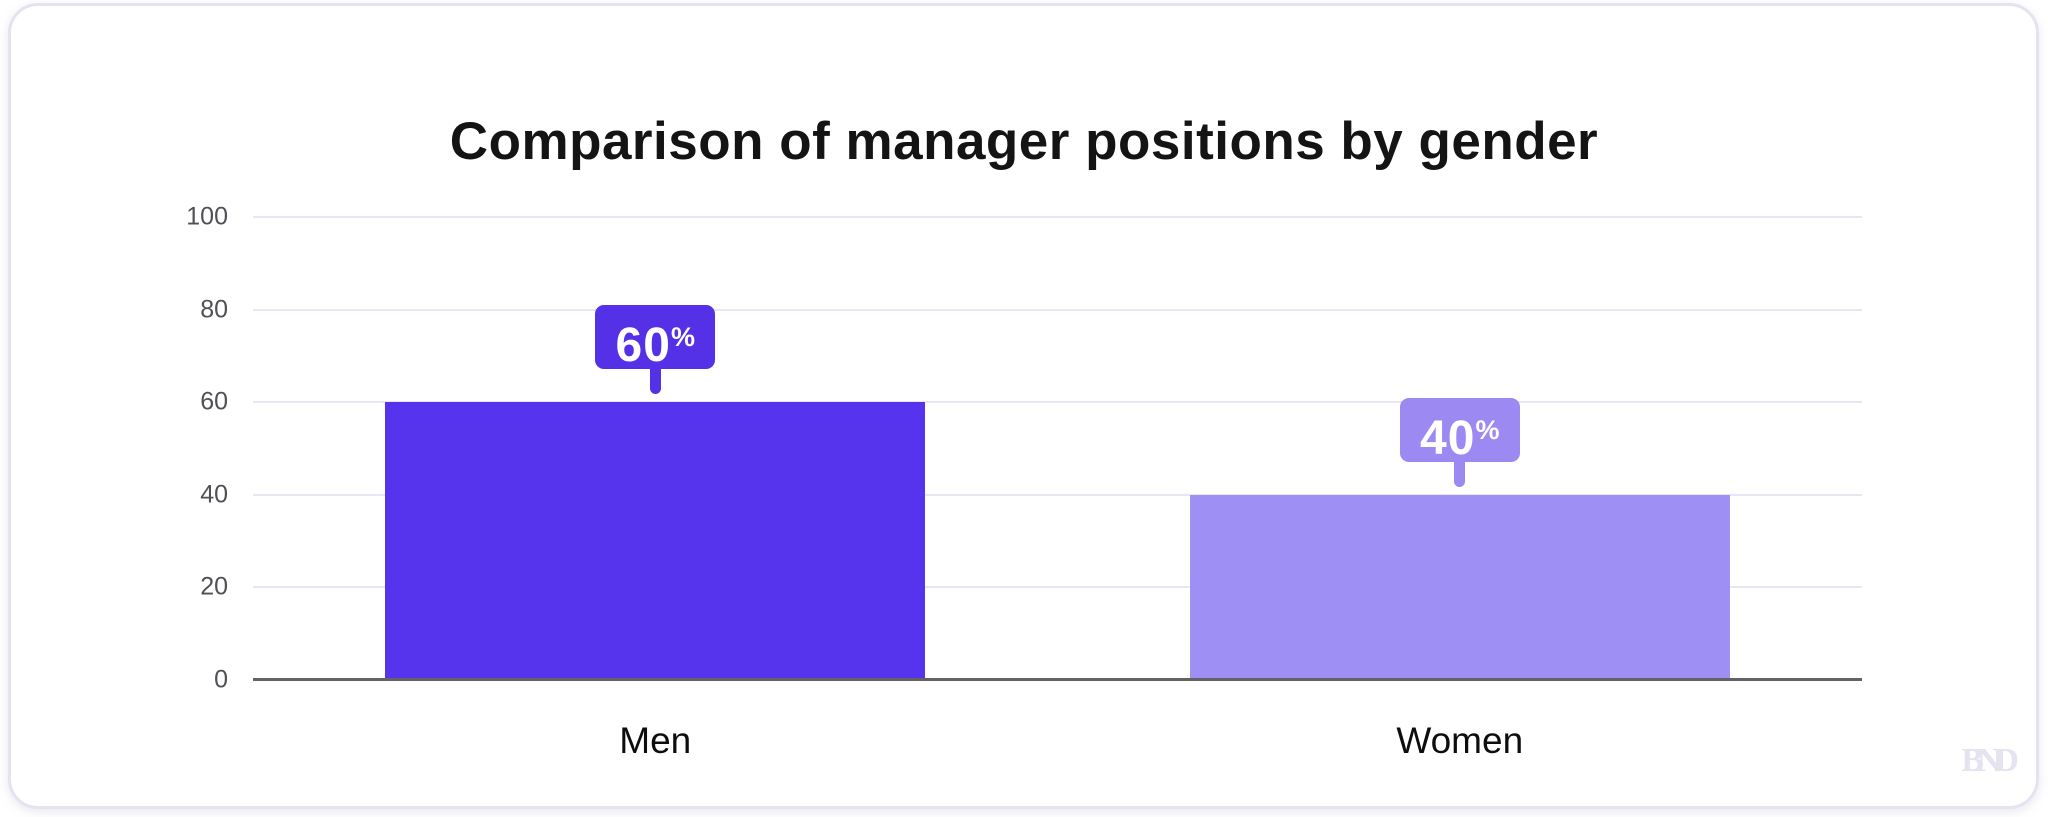 This screenshot has width=2048, height=817. Describe the element at coordinates (655, 541) in the screenshot. I see `bar-men` at that location.